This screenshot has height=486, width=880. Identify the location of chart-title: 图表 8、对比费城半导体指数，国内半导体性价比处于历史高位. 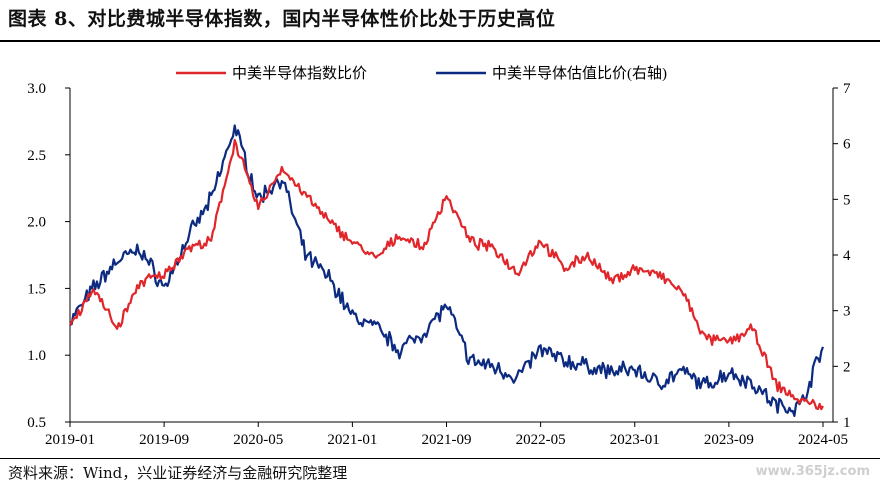
(282, 19).